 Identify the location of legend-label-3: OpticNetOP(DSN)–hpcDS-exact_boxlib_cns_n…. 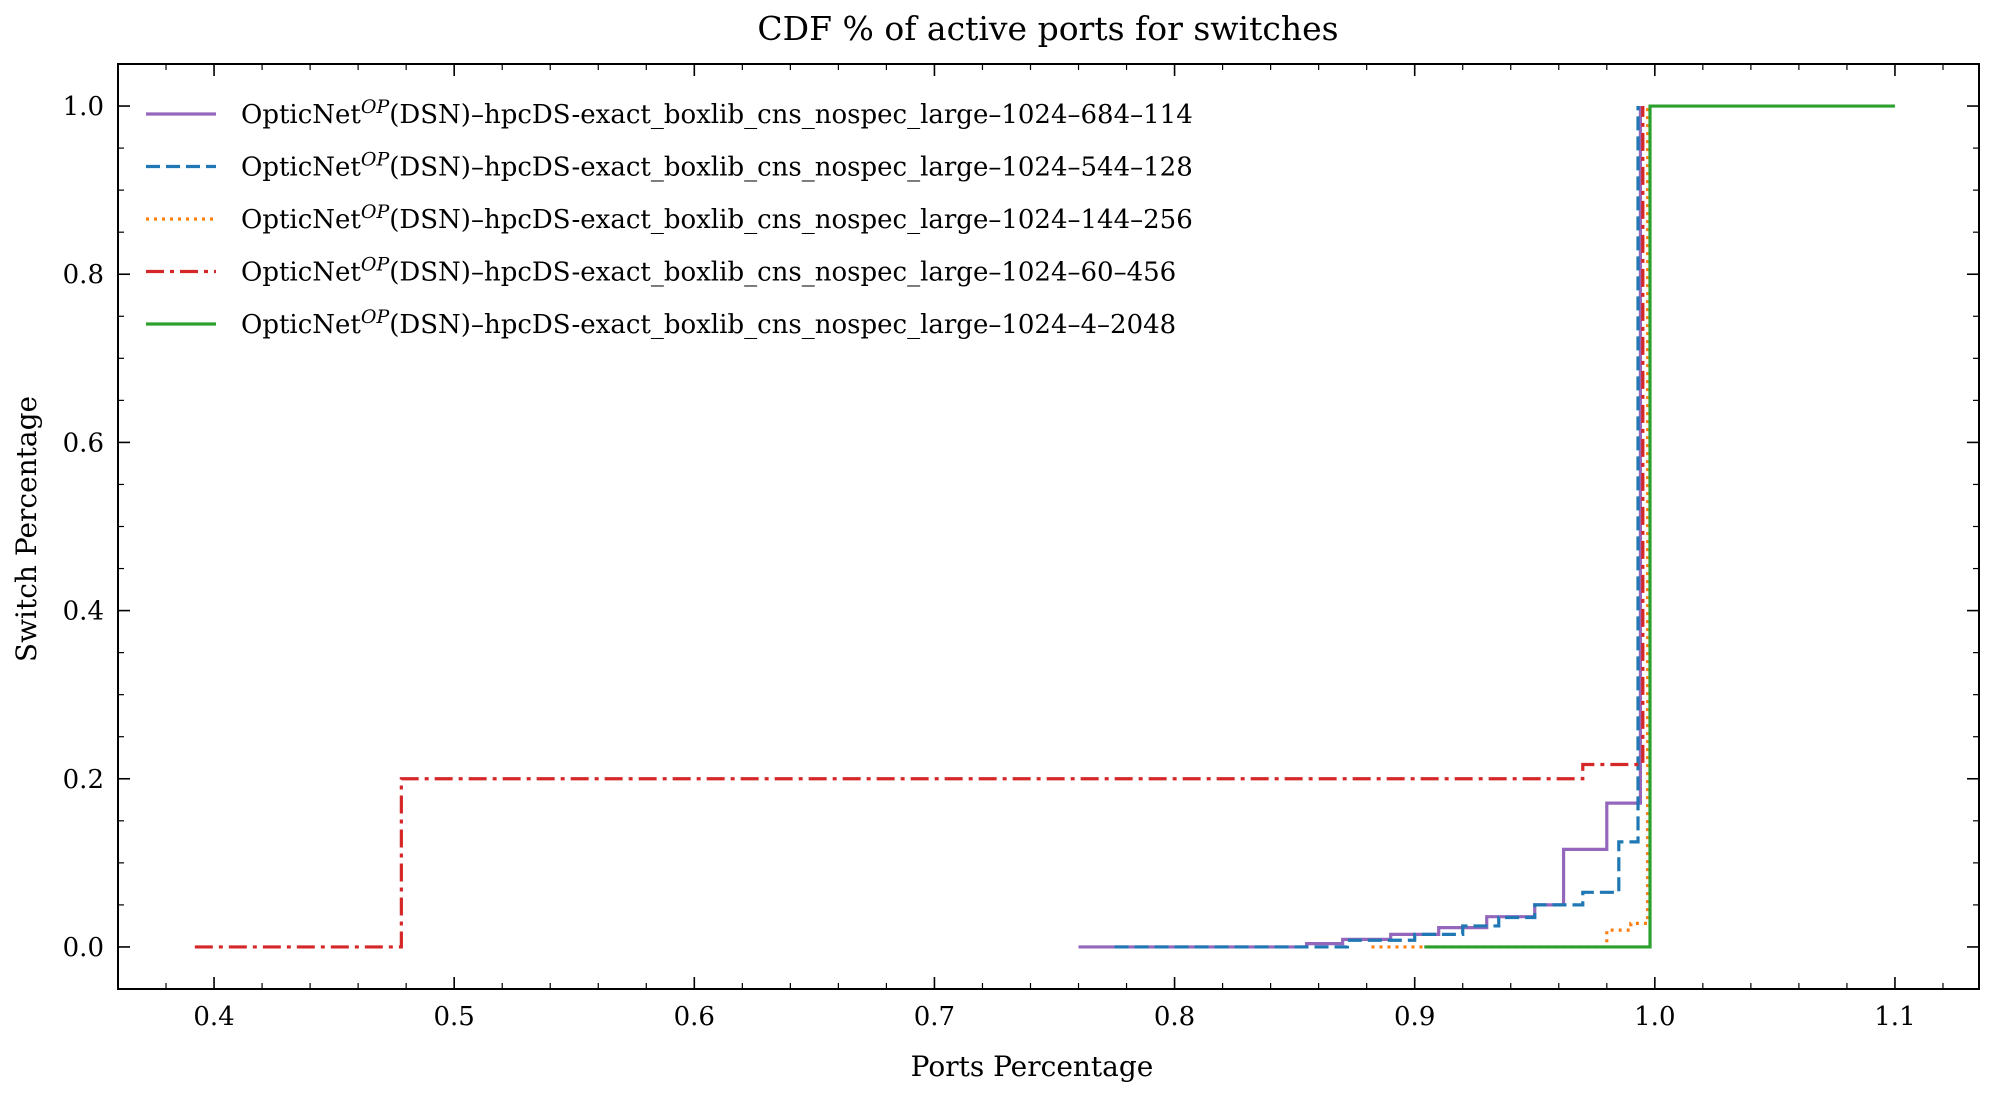
(708, 271).